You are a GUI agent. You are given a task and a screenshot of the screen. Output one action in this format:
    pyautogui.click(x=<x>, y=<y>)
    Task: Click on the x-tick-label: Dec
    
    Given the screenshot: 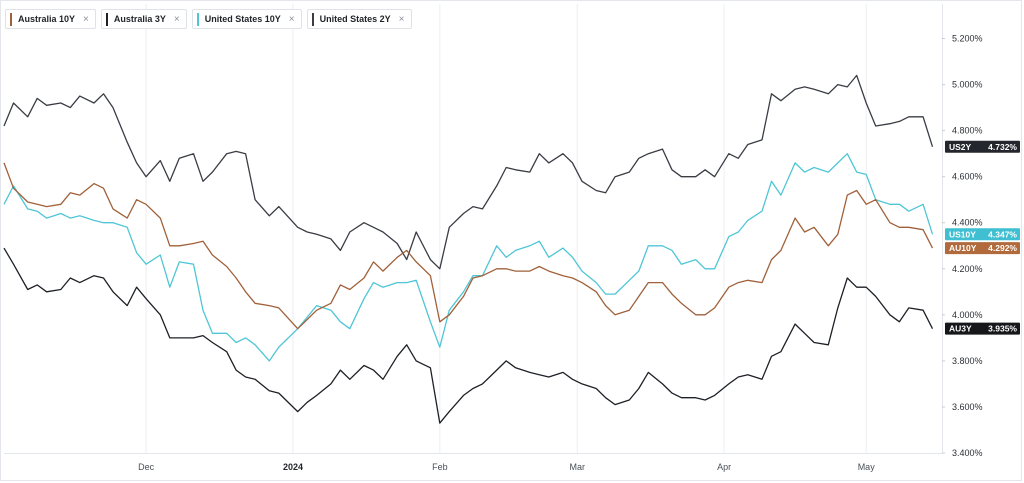 What is the action you would take?
    pyautogui.click(x=146, y=467)
    